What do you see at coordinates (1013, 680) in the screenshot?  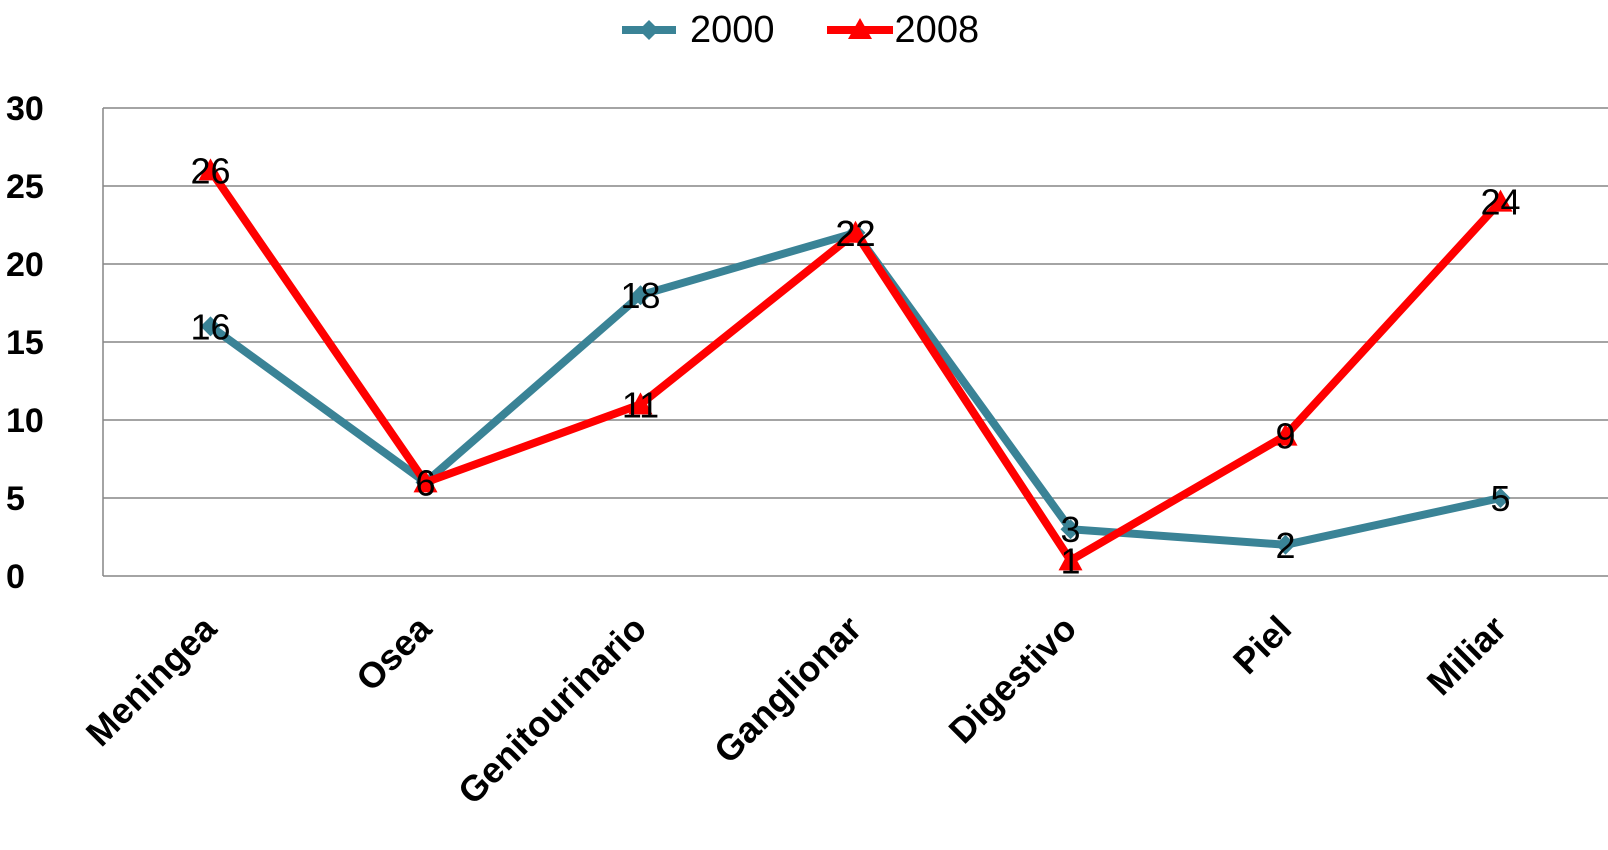 I see `x-tick-label-digestivo: Digestivo` at bounding box center [1013, 680].